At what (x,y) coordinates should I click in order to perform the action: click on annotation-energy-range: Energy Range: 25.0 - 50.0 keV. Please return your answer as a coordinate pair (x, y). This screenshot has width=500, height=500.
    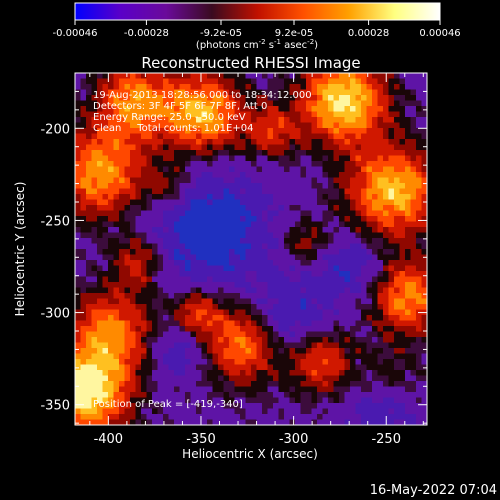
    Looking at the image, I should click on (169, 117).